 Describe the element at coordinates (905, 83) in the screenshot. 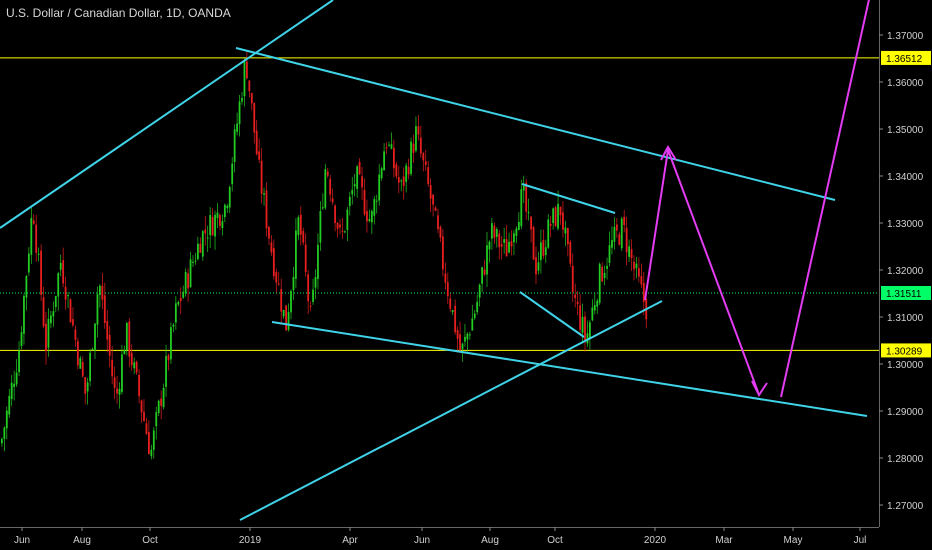

I see `price-tick-label: 1.36000` at that location.